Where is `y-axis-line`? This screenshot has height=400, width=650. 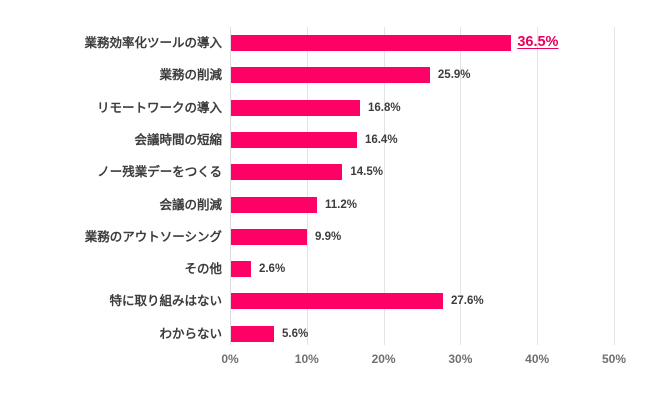 y-axis-line is located at coordinates (230, 186).